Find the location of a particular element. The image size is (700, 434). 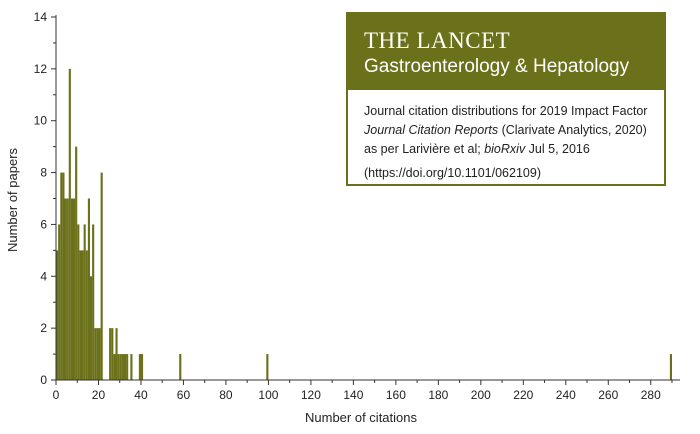

x-axis-ticks: 0 20 40 60 80 100 120 140 160 180 200 220 240 260 280 is located at coordinates (363, 391).